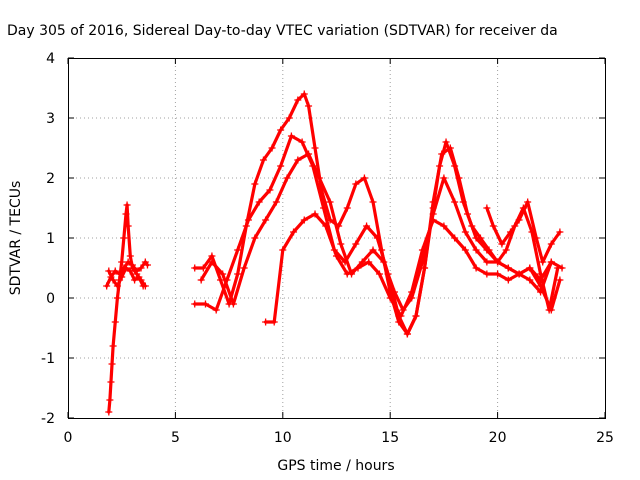 This screenshot has width=640, height=480. I want to click on x-tick-label: 10, so click(283, 438).